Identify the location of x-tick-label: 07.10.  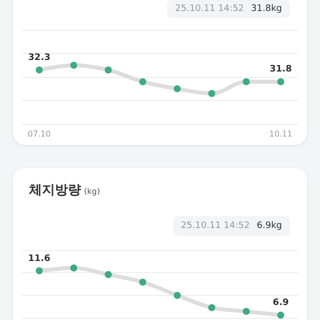
(39, 134).